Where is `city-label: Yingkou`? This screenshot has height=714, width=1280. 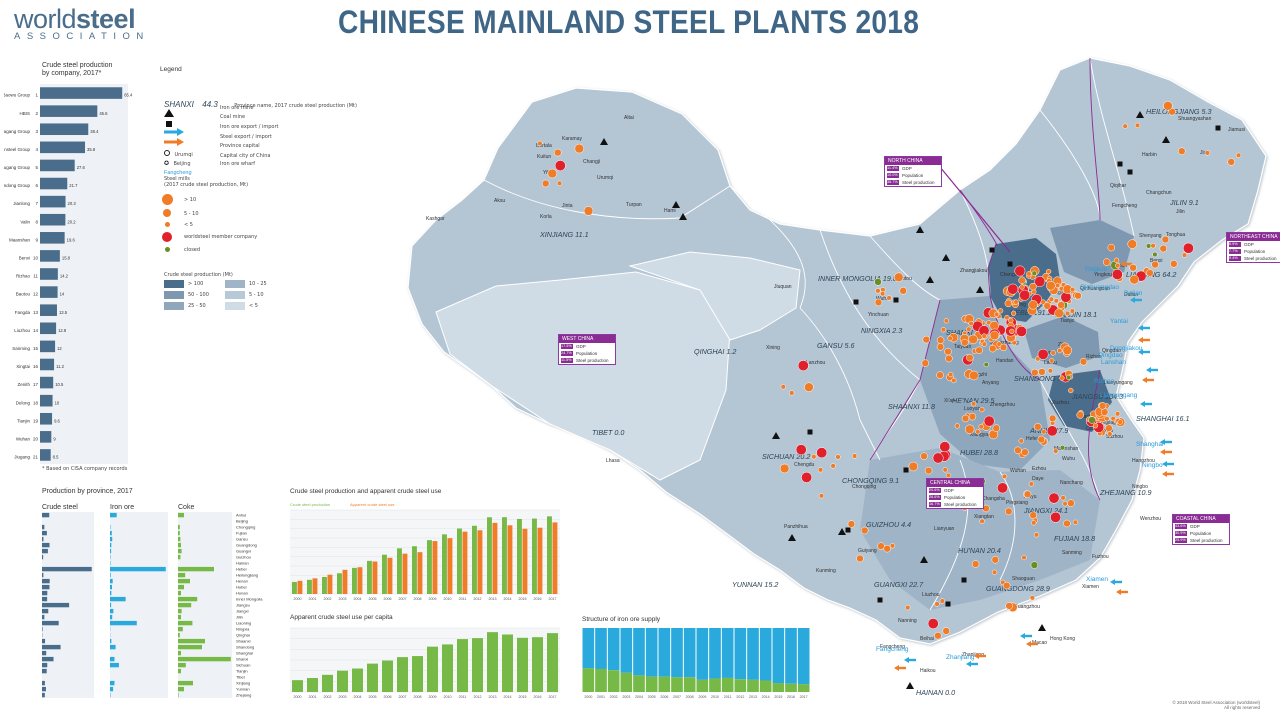 city-label: Yingkou is located at coordinates (1103, 275).